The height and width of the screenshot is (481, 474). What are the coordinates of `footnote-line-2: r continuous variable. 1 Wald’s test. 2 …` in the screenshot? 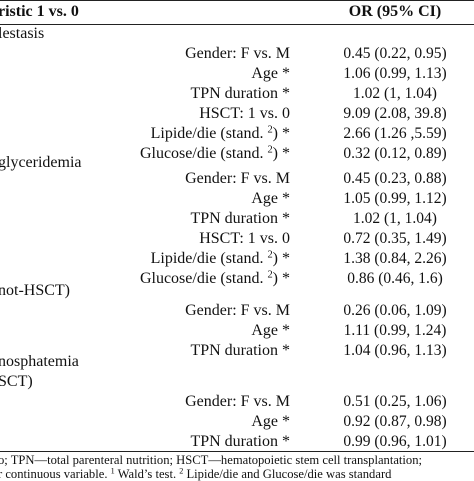 It's located at (196, 473).